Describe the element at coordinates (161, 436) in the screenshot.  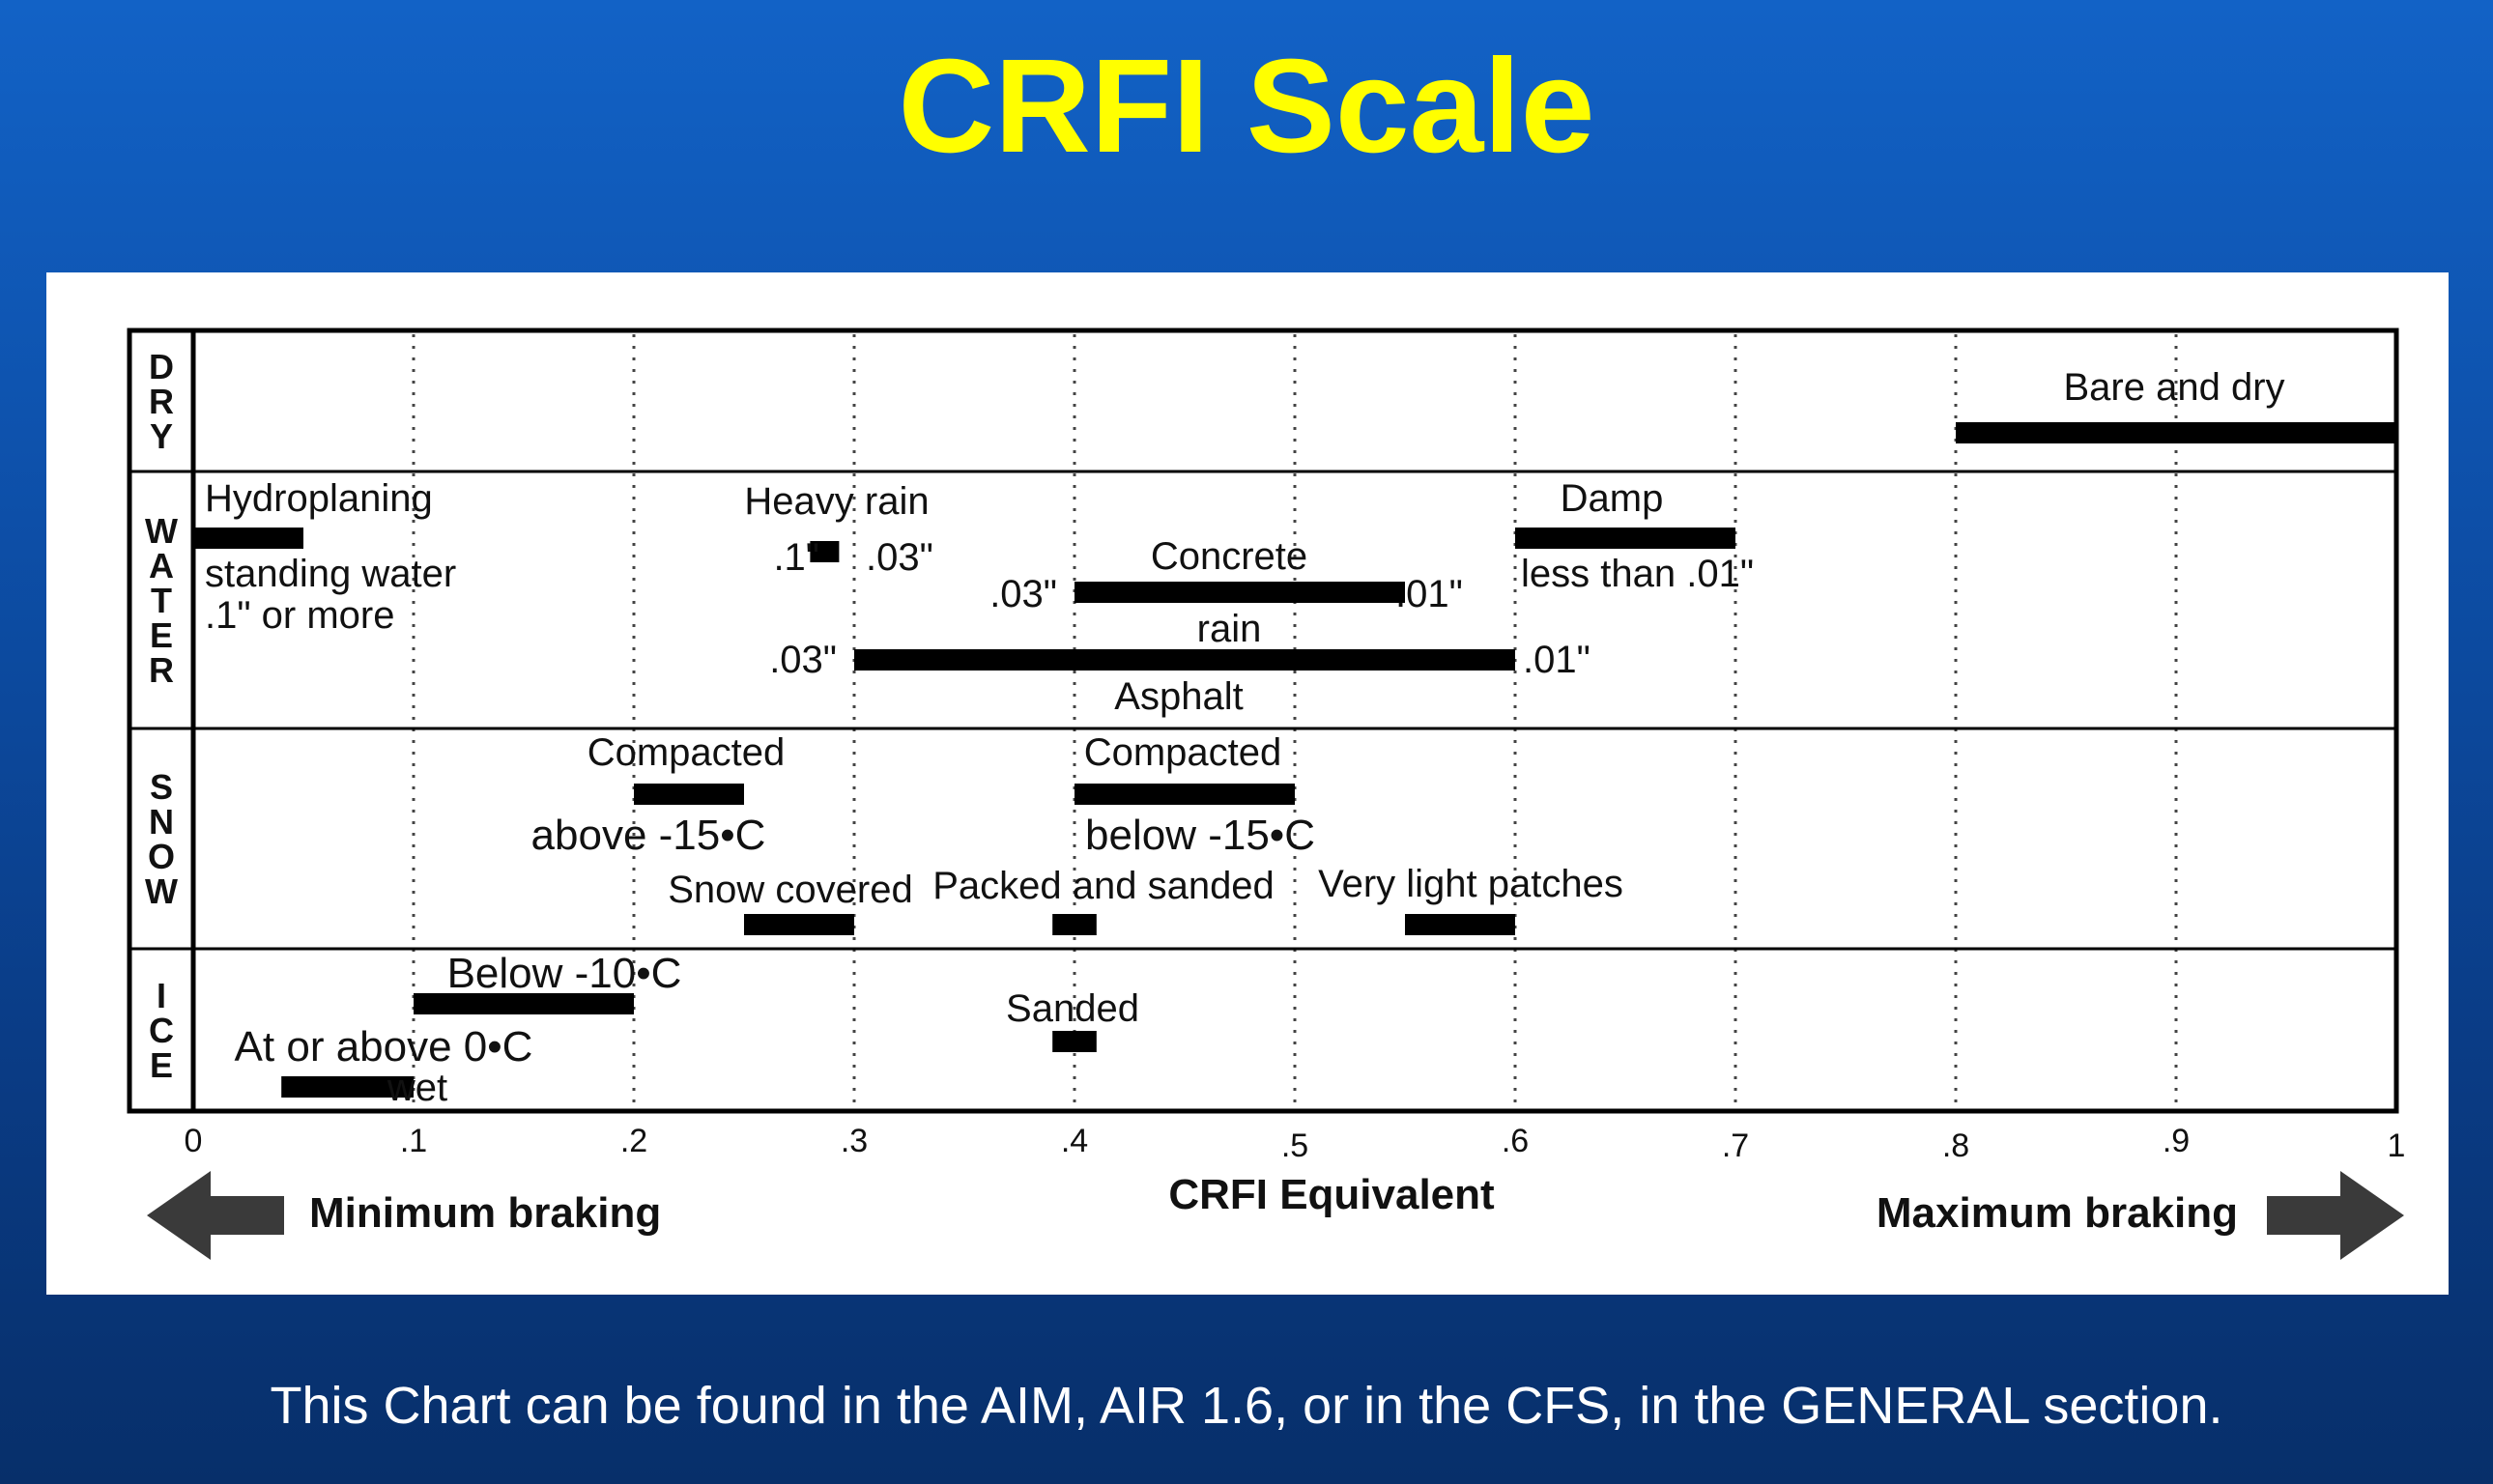
I see `category-letter: Y` at that location.